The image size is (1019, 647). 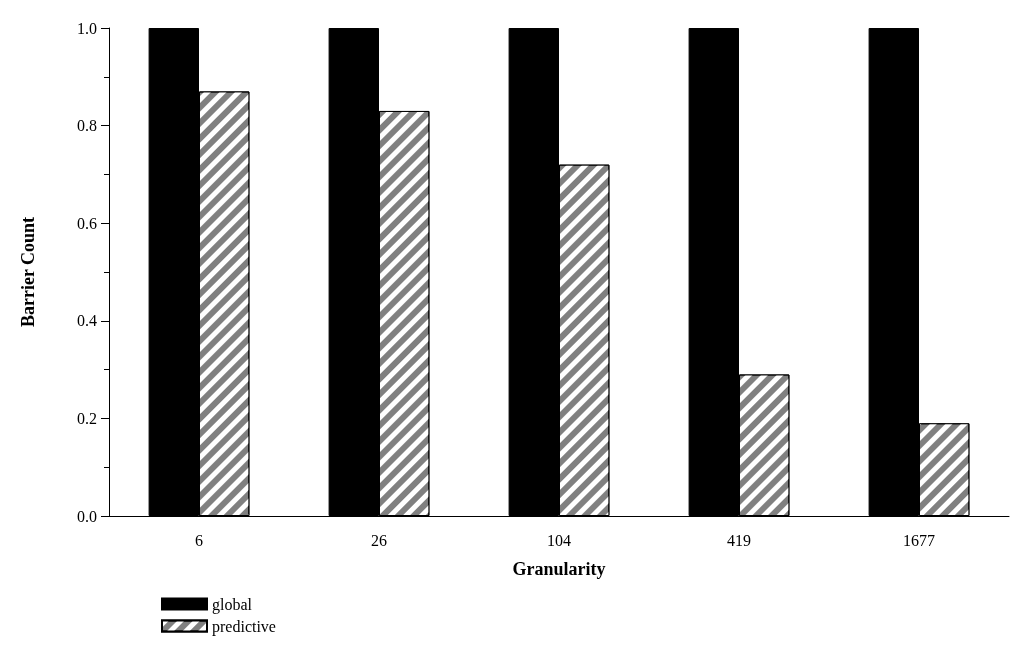 What do you see at coordinates (919, 540) in the screenshot?
I see `x-tick-label: 1677` at bounding box center [919, 540].